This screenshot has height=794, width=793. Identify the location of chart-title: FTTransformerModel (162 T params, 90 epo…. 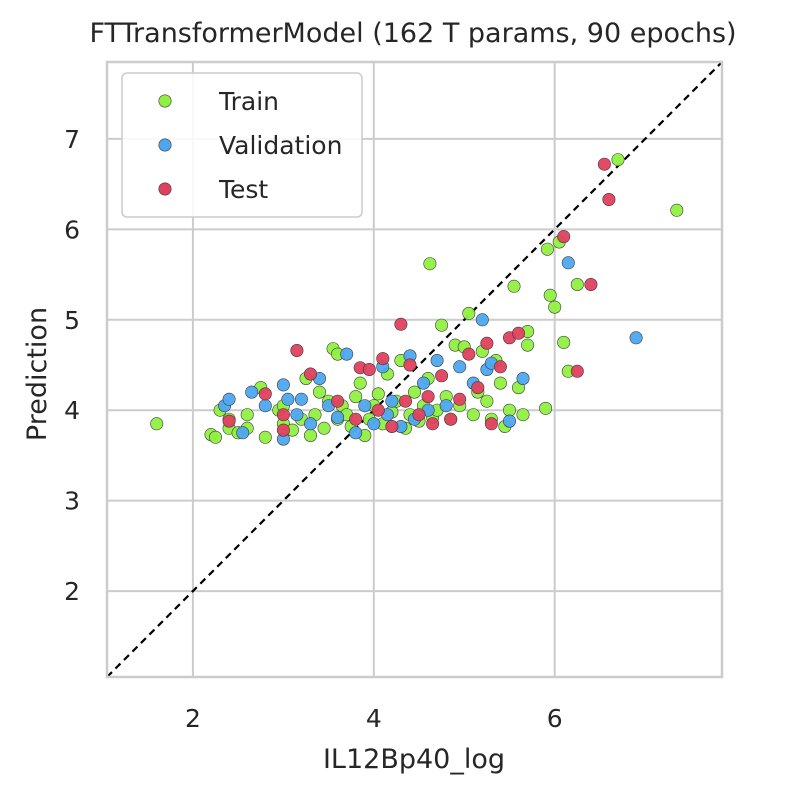
(412, 33).